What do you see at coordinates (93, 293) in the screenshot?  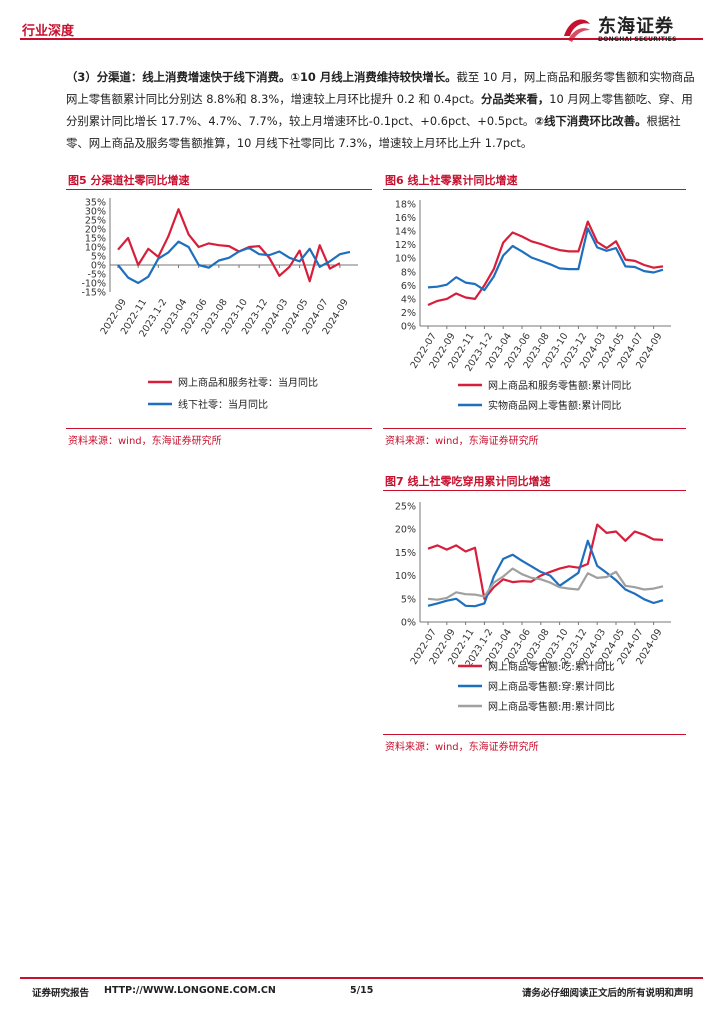 I see `y-tick-label: -15%` at bounding box center [93, 293].